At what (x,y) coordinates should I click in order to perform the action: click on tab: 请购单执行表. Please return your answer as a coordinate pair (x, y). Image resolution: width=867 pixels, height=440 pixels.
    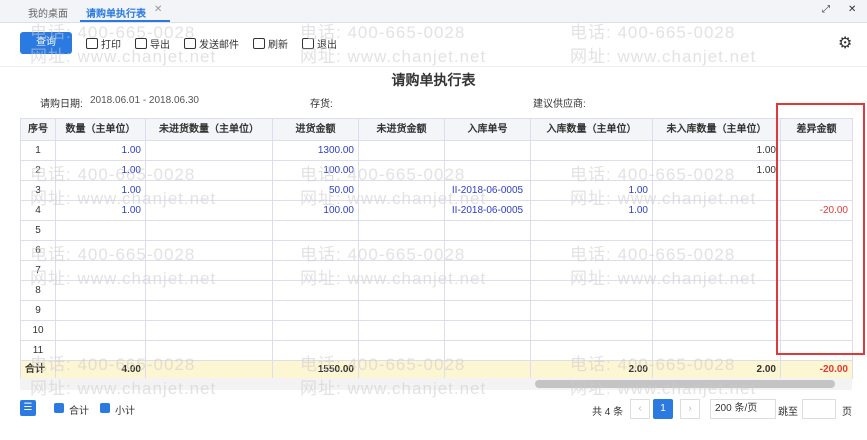
    Looking at the image, I should click on (116, 14).